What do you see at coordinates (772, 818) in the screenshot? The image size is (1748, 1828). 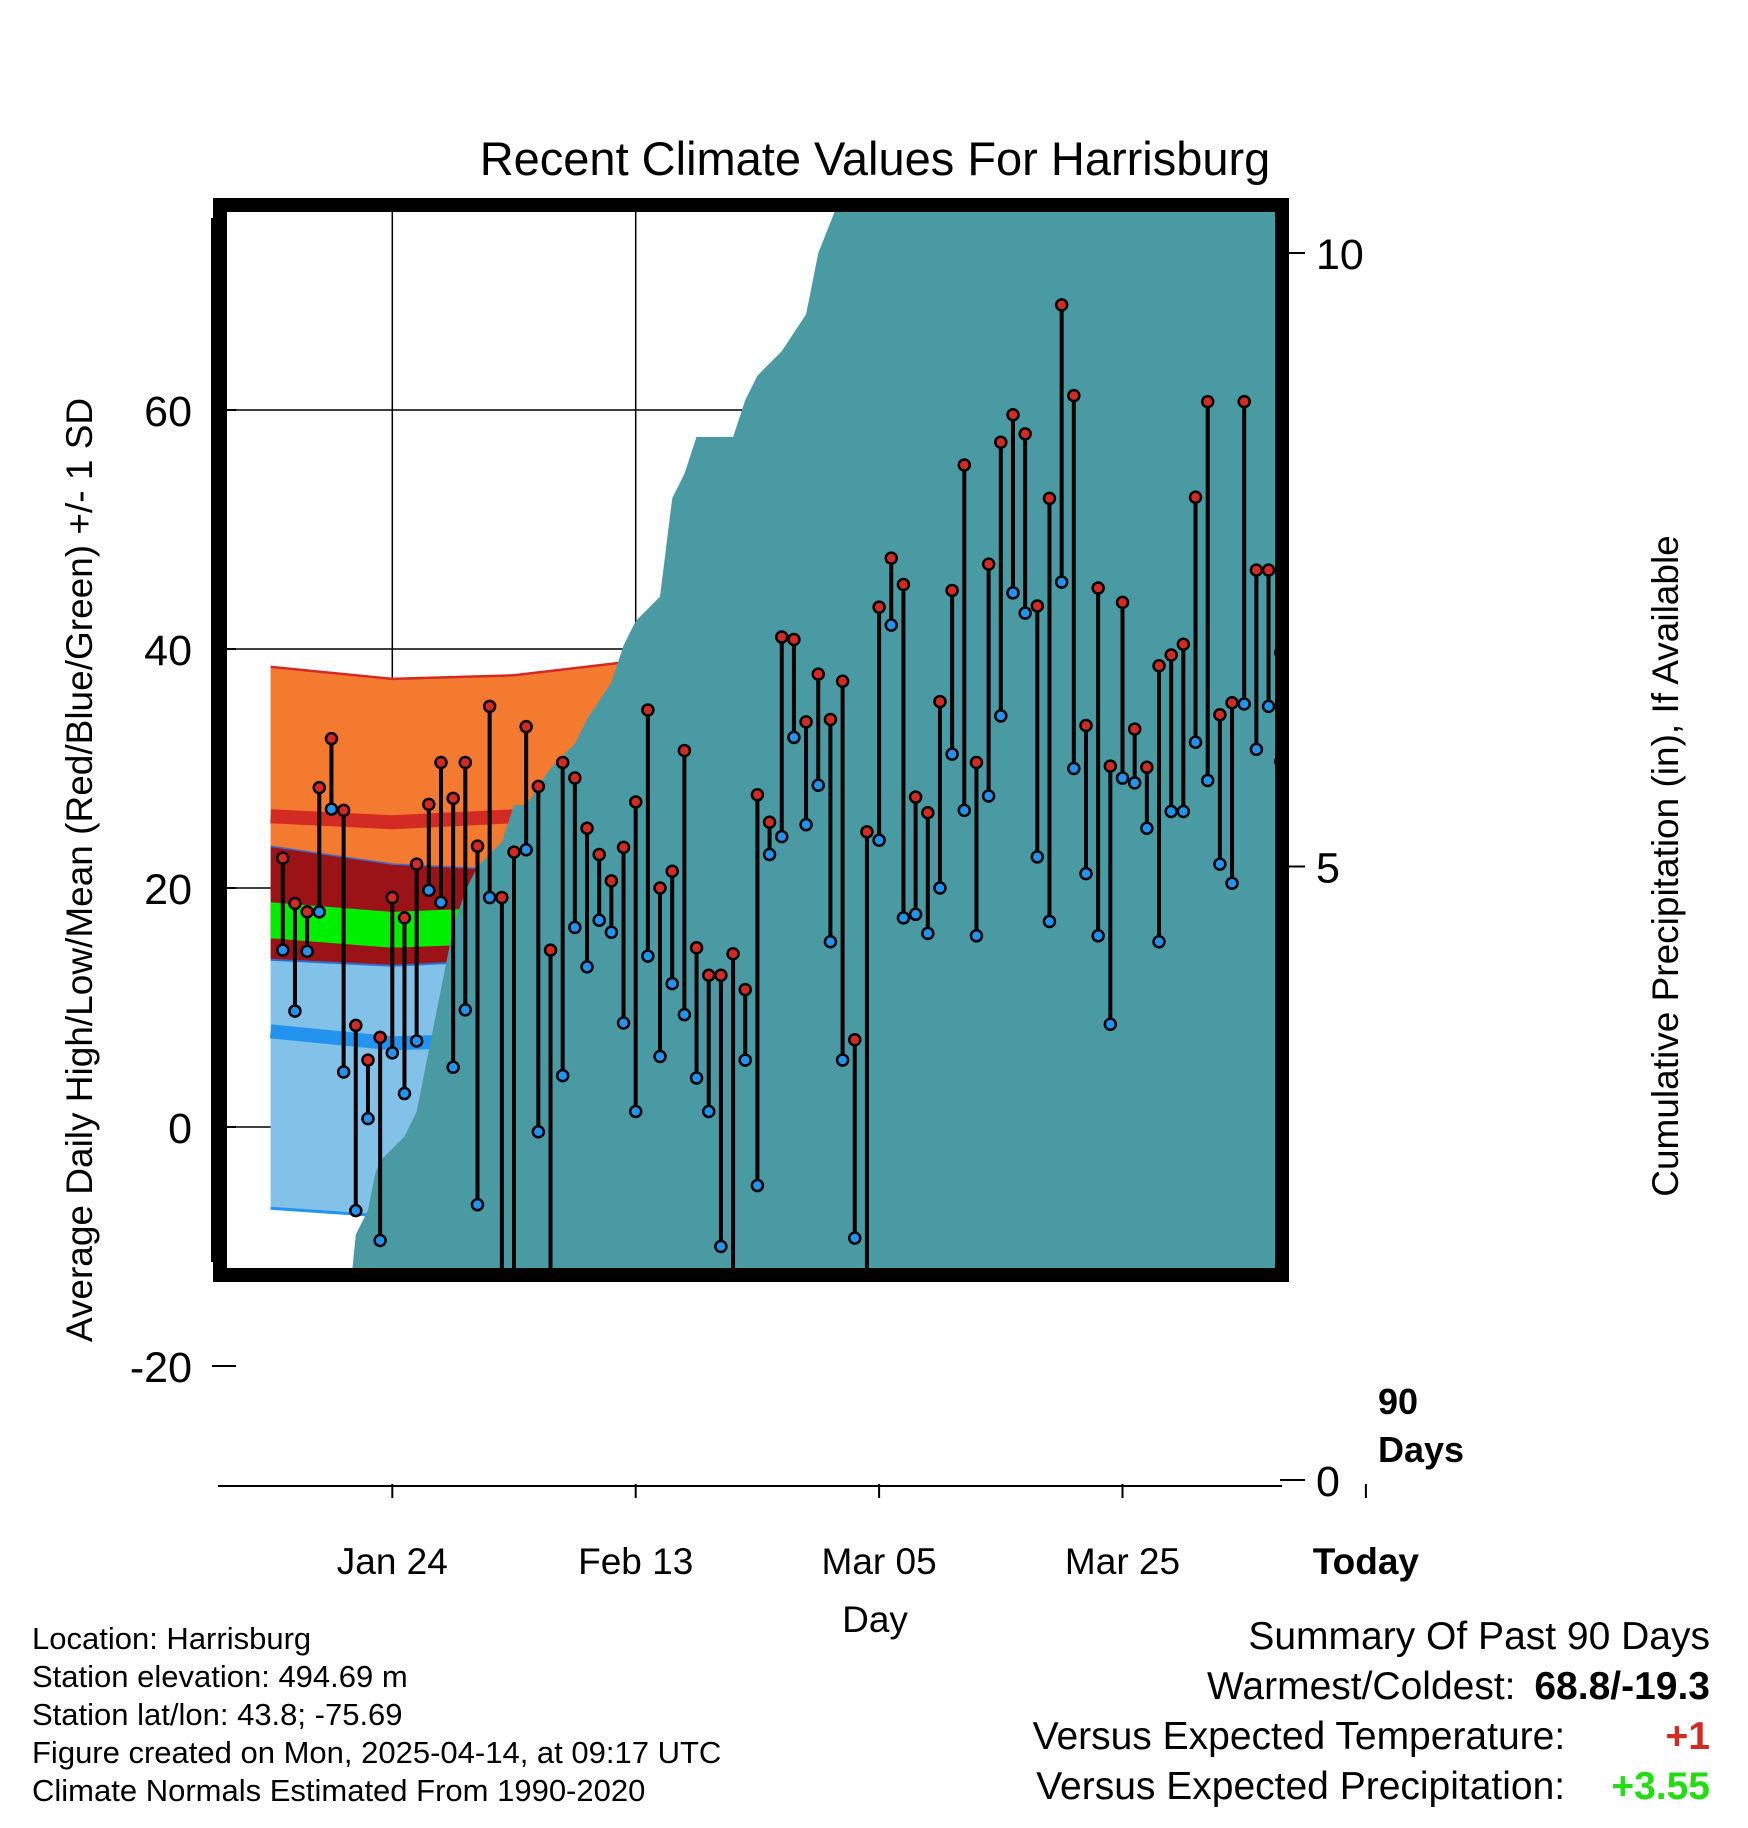 I see `mean-band` at bounding box center [772, 818].